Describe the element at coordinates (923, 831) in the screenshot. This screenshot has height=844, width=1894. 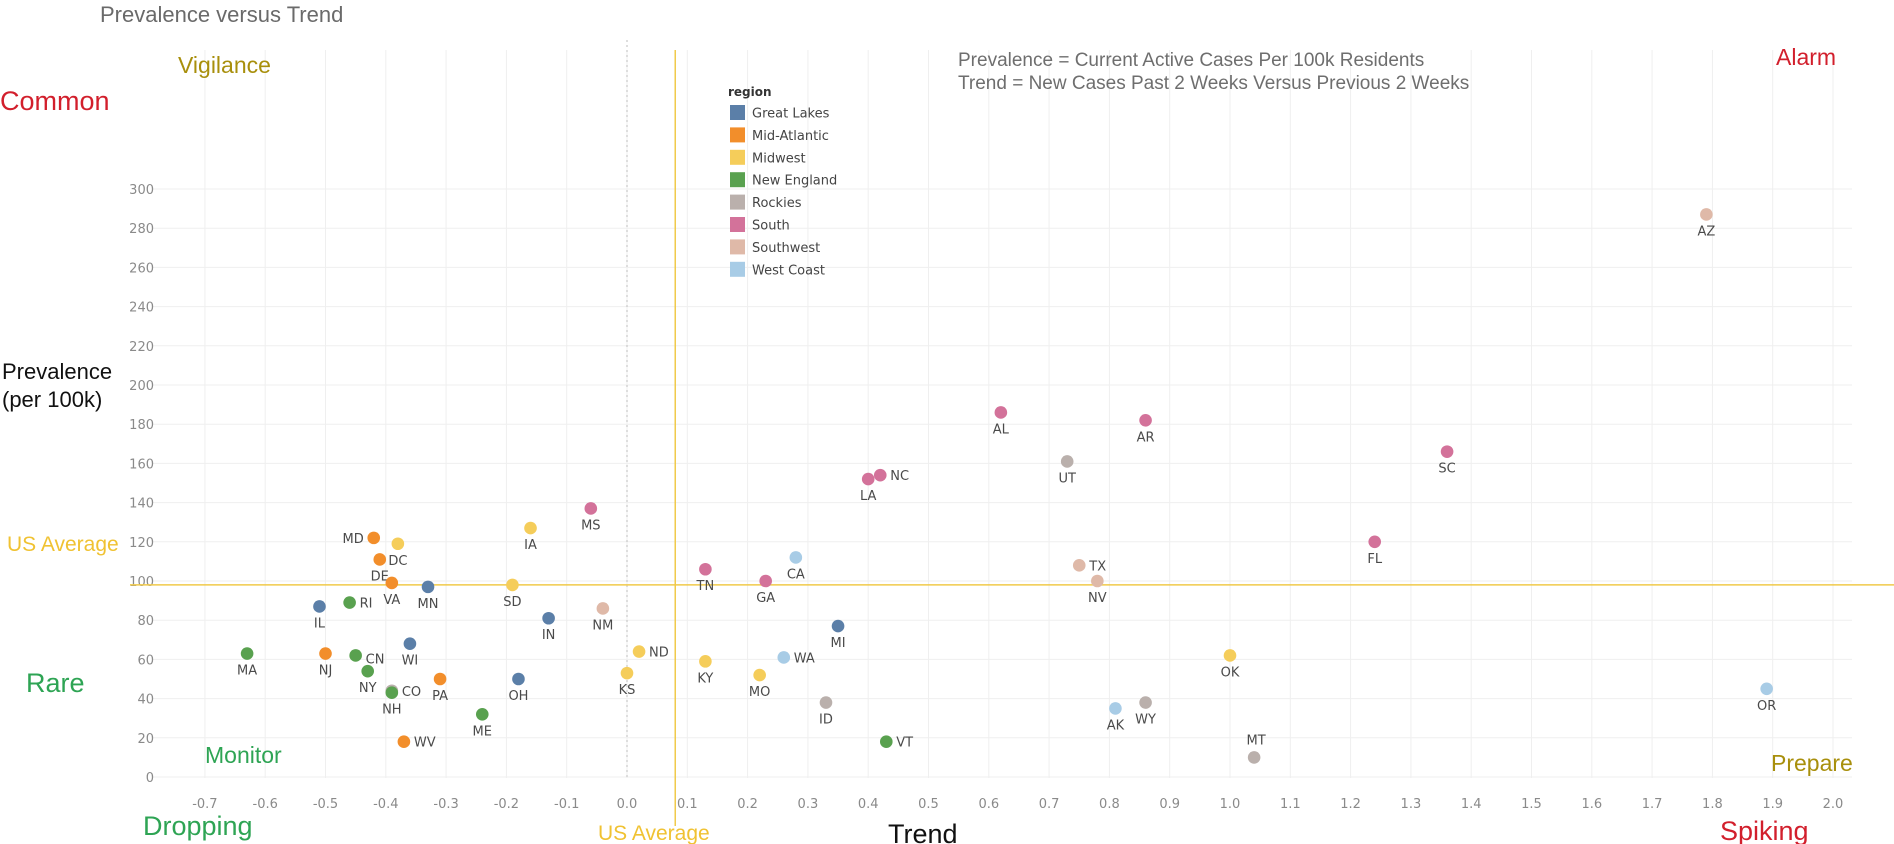
I see `x-axis-label: Trend` at that location.